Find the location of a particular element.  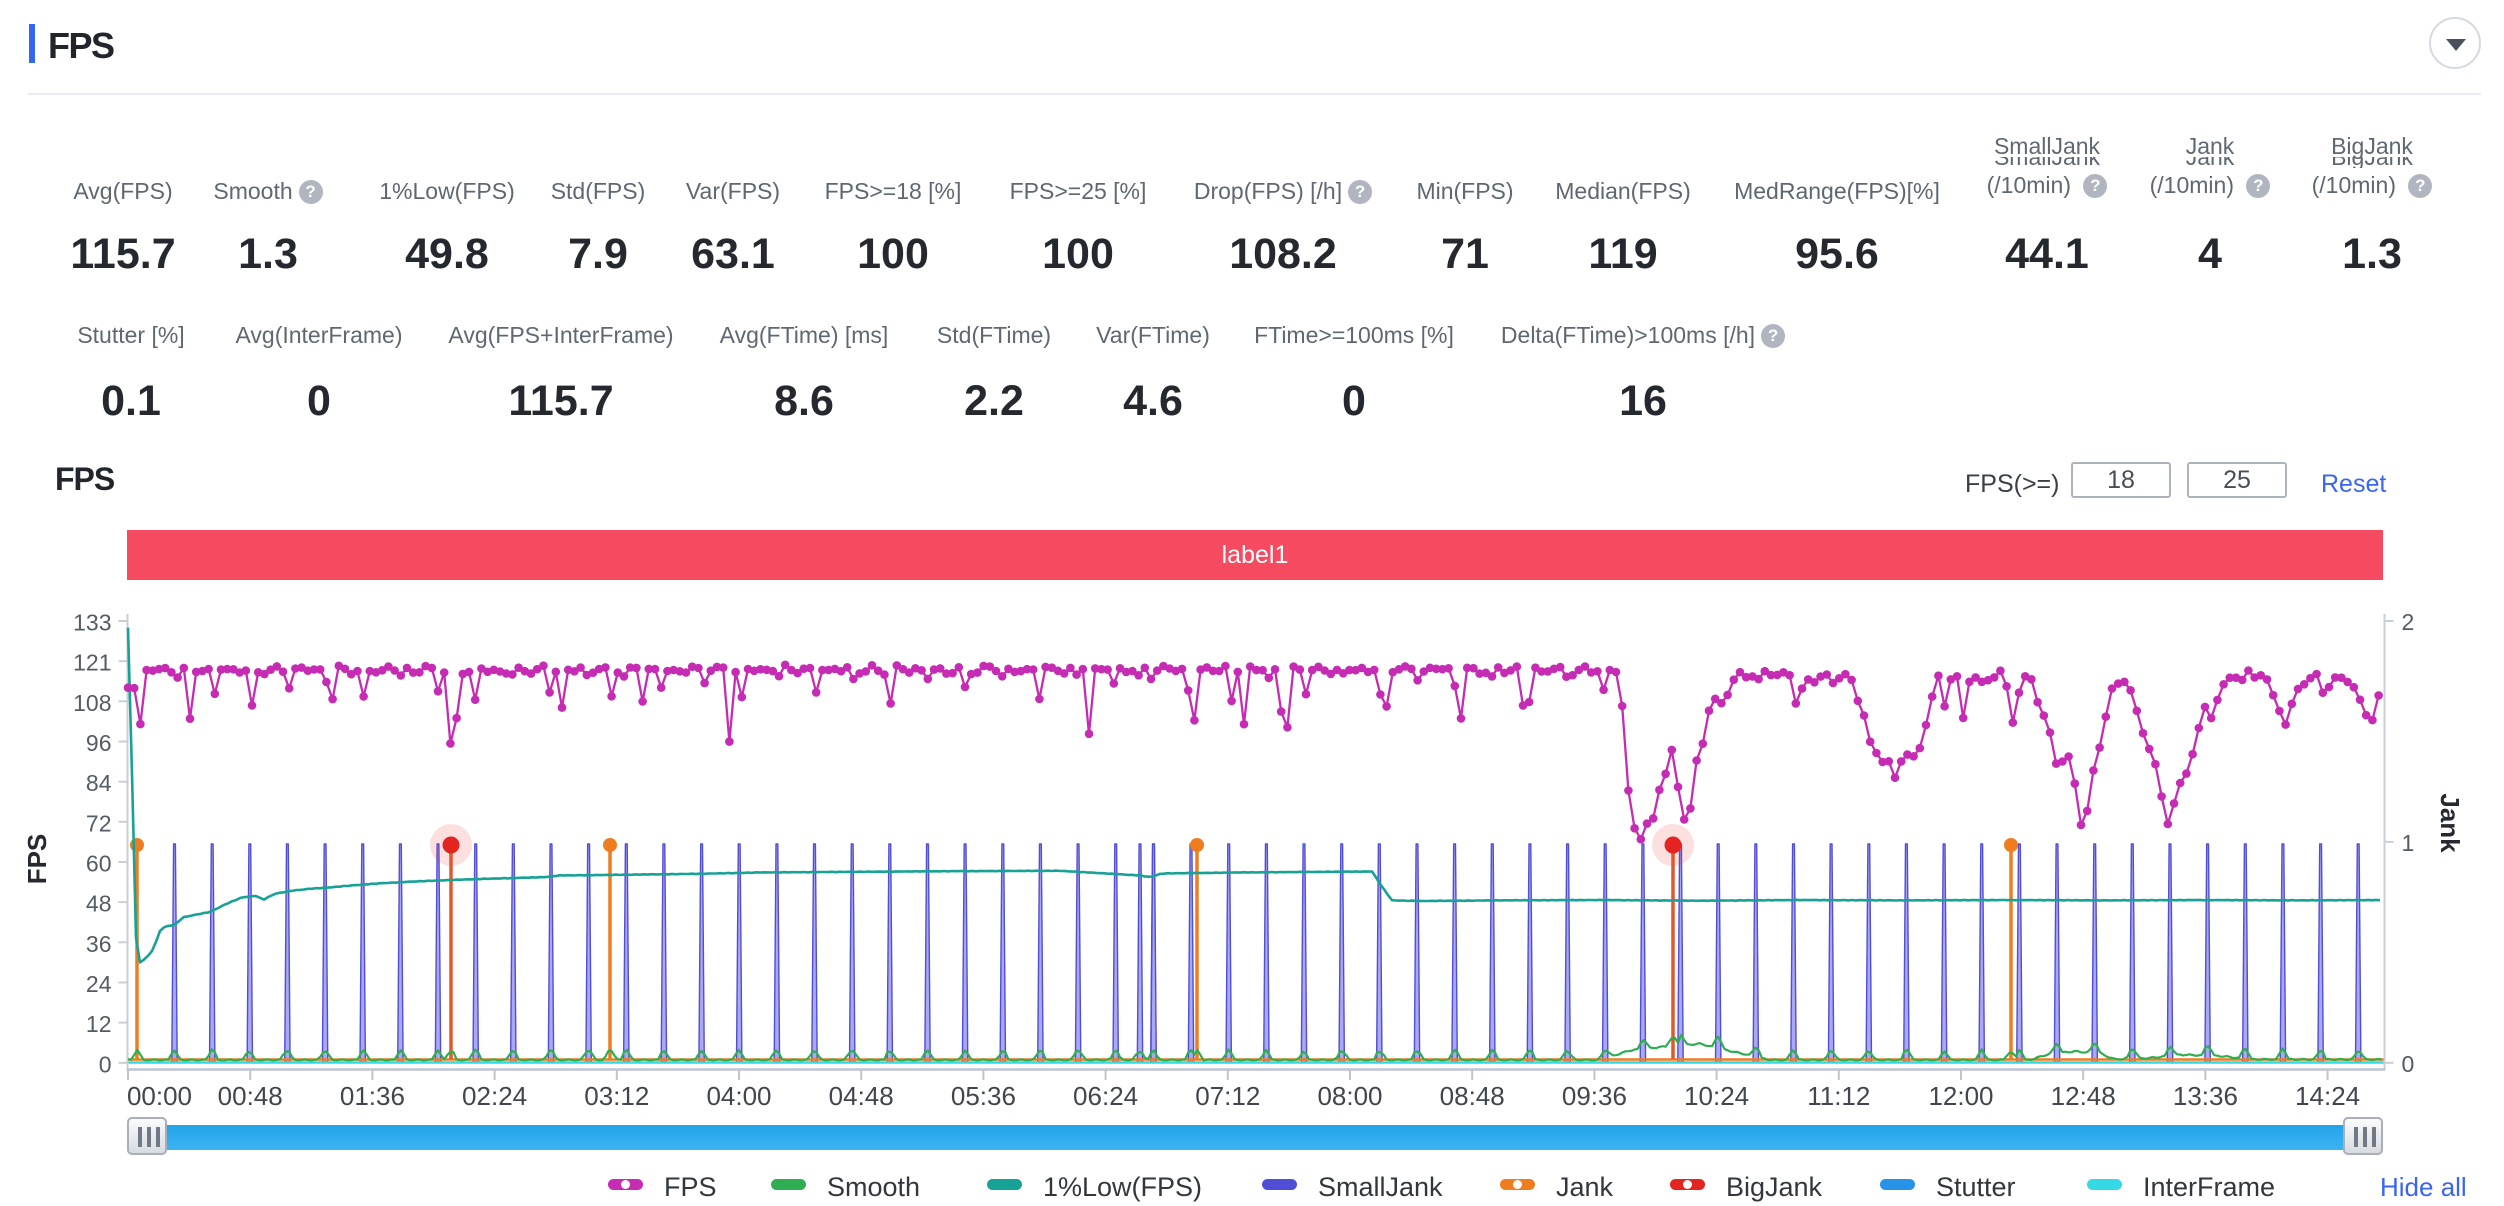

svg-text: 00:48 is located at coordinates (250, 1096).